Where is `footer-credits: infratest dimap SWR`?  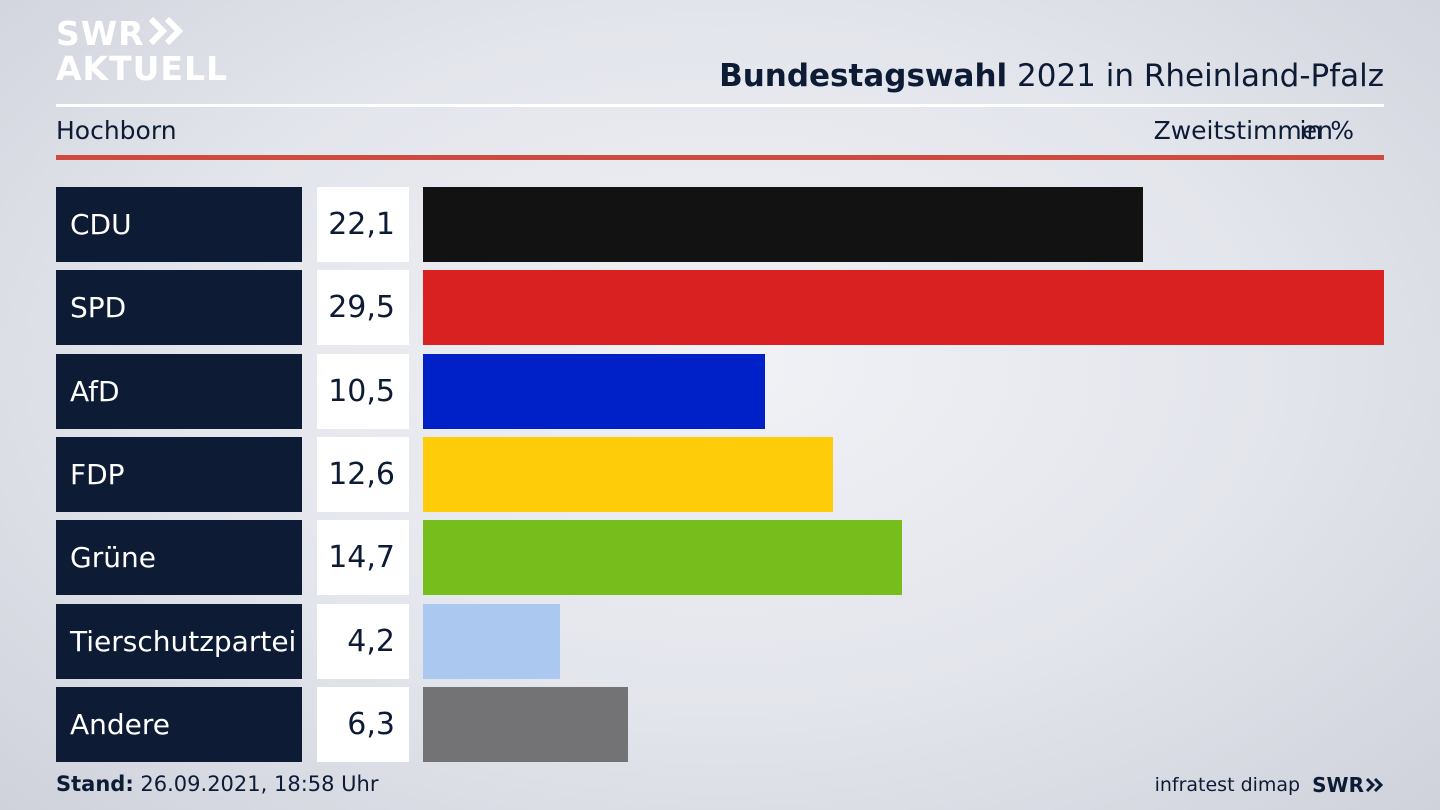
footer-credits: infratest dimap SWR is located at coordinates (1269, 785).